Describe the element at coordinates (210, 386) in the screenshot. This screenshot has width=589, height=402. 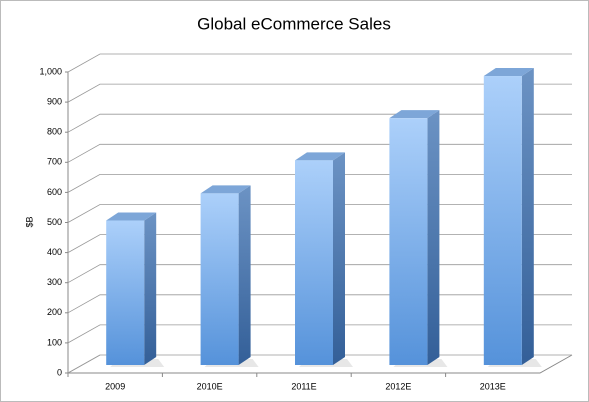
I see `x-tick-label: 2010E` at that location.